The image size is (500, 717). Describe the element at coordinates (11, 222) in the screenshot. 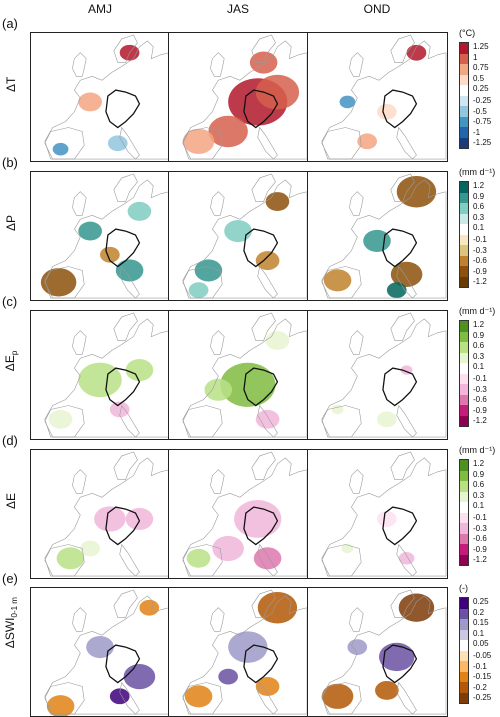

I see `row-variable-label: ΔP` at that location.